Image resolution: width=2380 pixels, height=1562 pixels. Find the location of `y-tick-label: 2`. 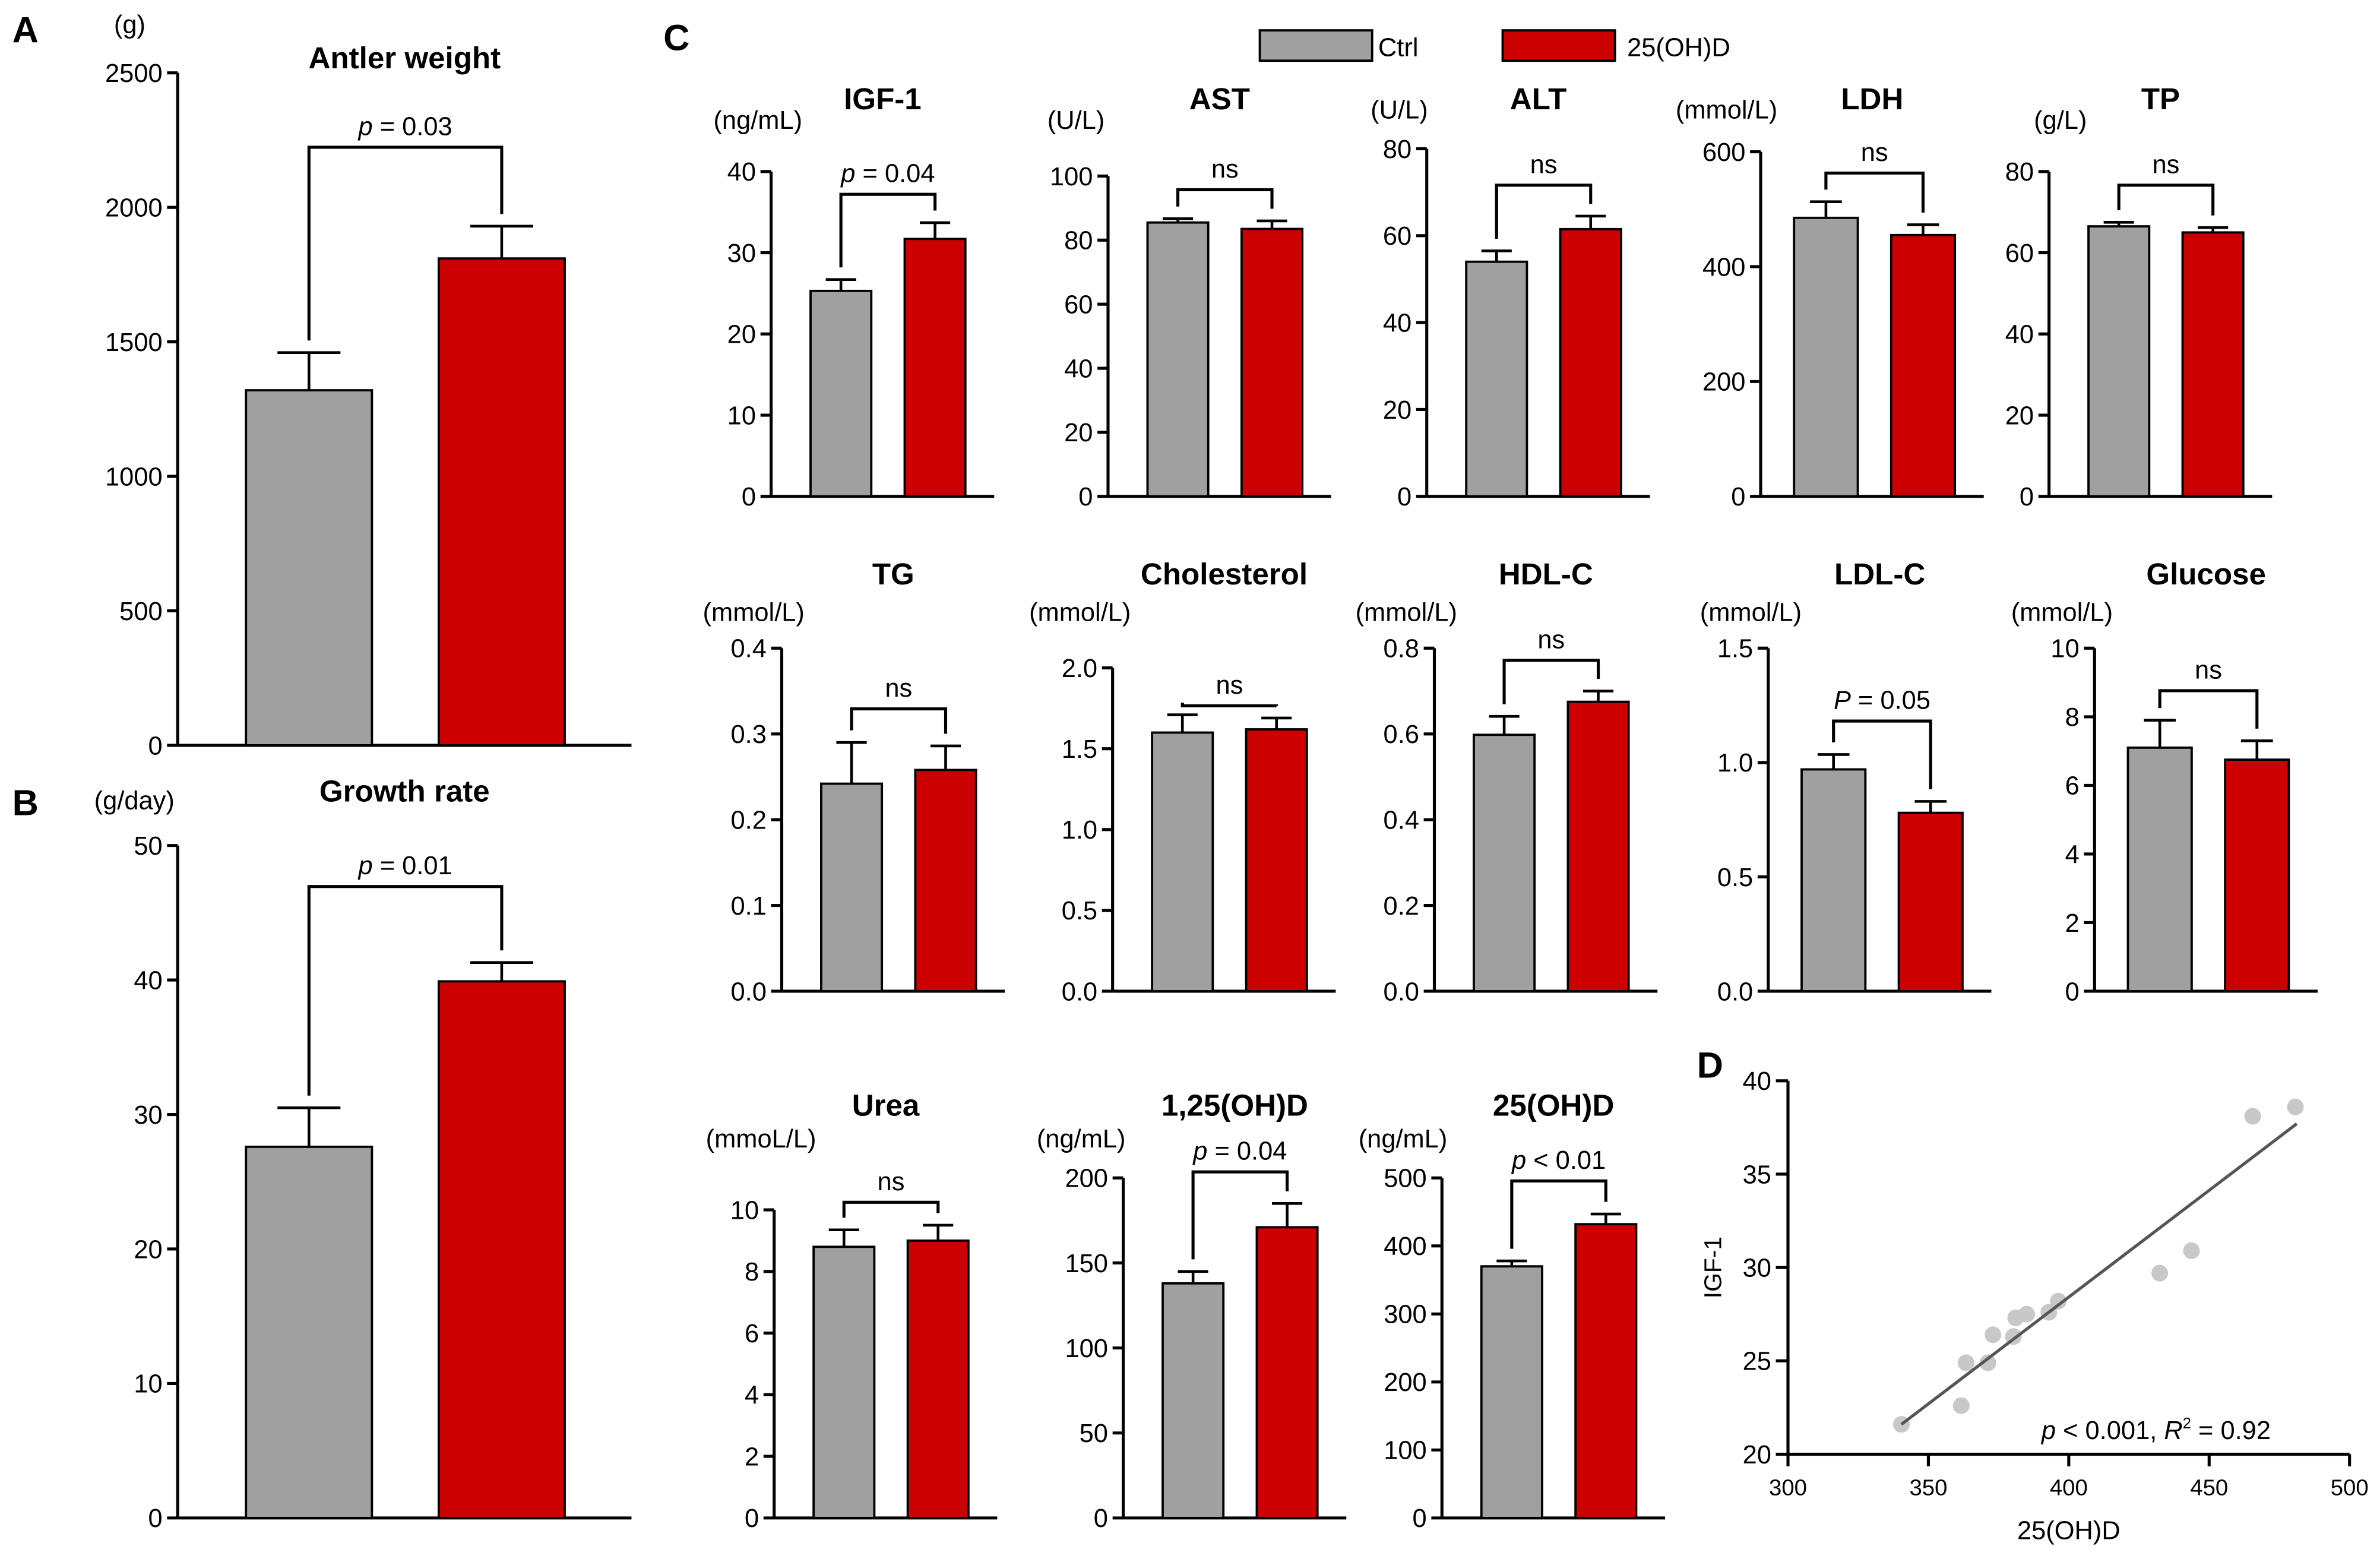

y-tick-label: 2 is located at coordinates (2073, 923).